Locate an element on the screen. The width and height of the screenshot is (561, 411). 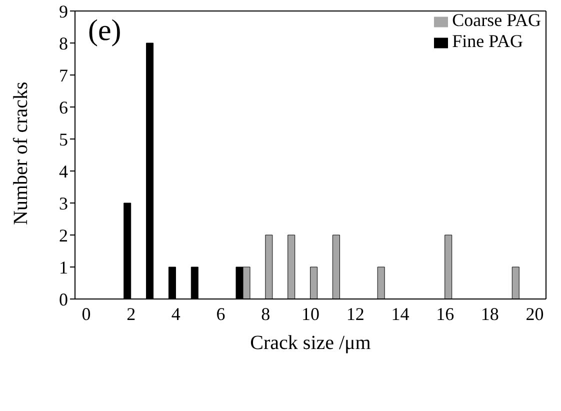
legend-label: Fine PAG is located at coordinates (488, 41).